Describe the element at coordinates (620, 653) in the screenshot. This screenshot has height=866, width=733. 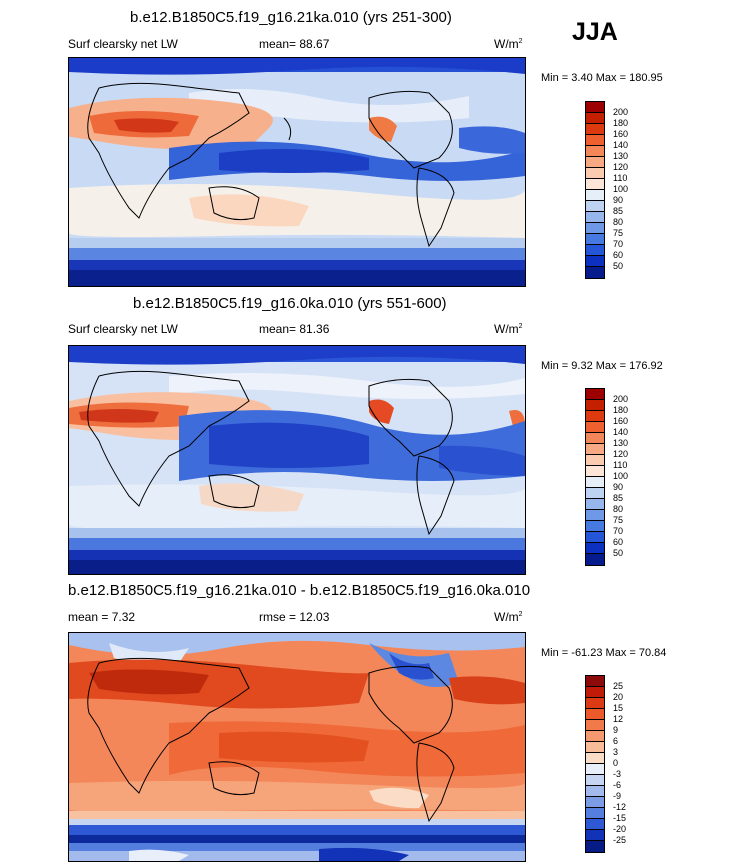
I see `panel-3-max-label: Max =` at that location.